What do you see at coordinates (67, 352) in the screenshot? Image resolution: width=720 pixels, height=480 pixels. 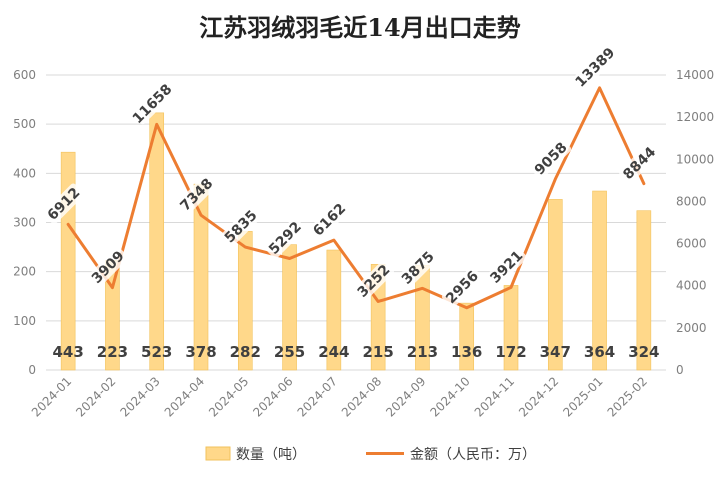 I see `bar-value-label: 443` at bounding box center [67, 352].